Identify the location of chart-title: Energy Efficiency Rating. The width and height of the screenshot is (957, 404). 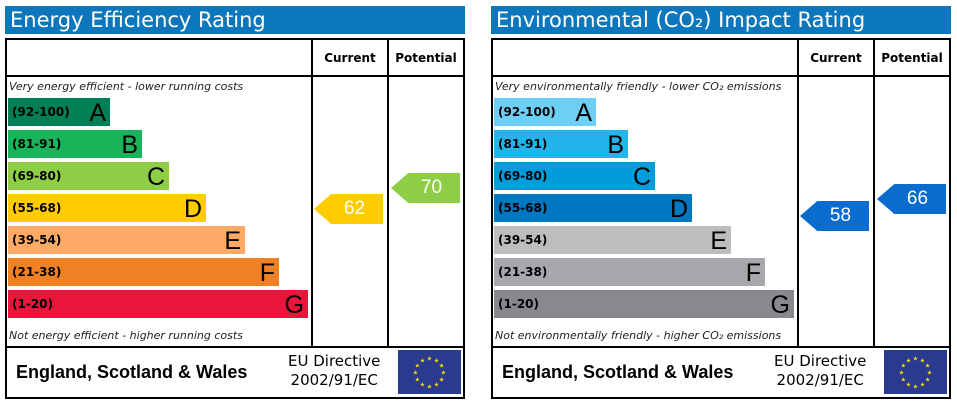
(235, 20).